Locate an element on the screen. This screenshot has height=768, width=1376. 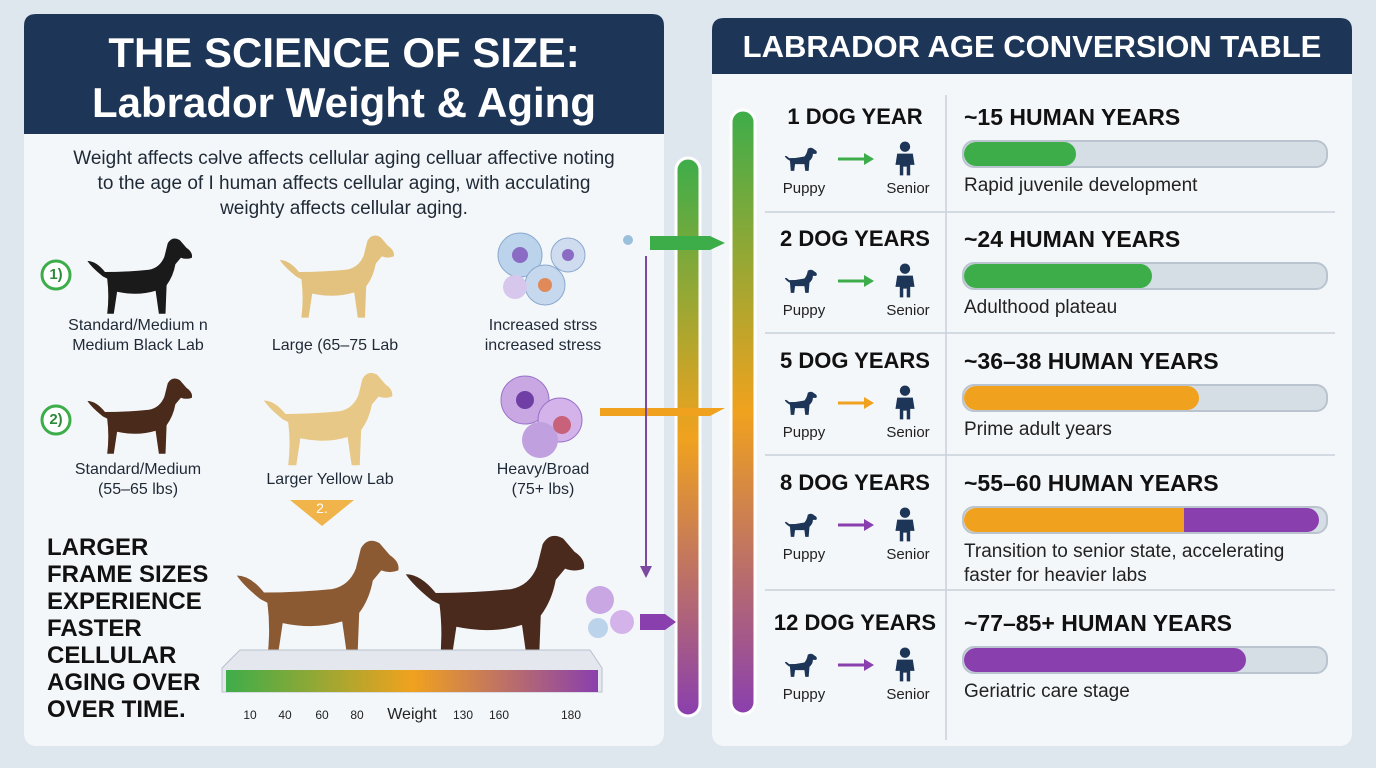
scale-tick: 160 is located at coordinates (499, 715).